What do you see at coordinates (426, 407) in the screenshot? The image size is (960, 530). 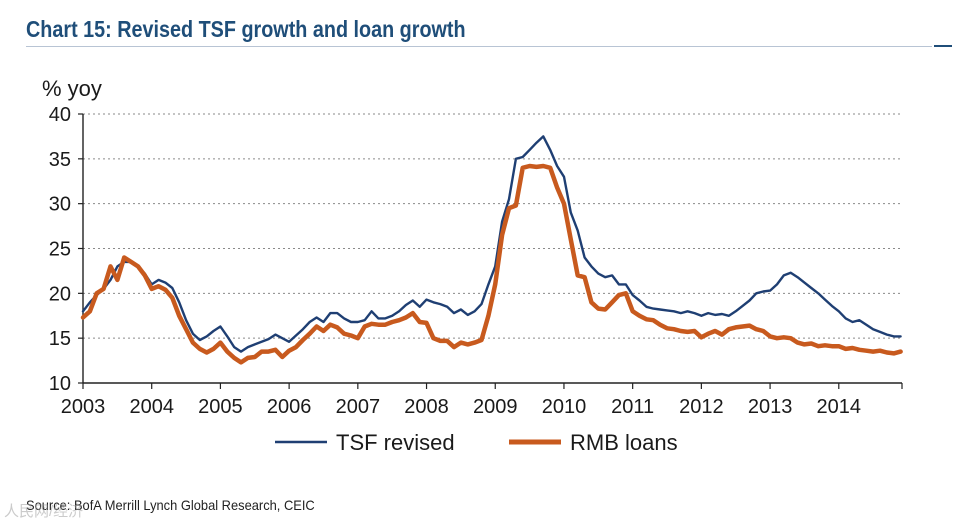 I see `x-tick-label-2008: 2008` at bounding box center [426, 407].